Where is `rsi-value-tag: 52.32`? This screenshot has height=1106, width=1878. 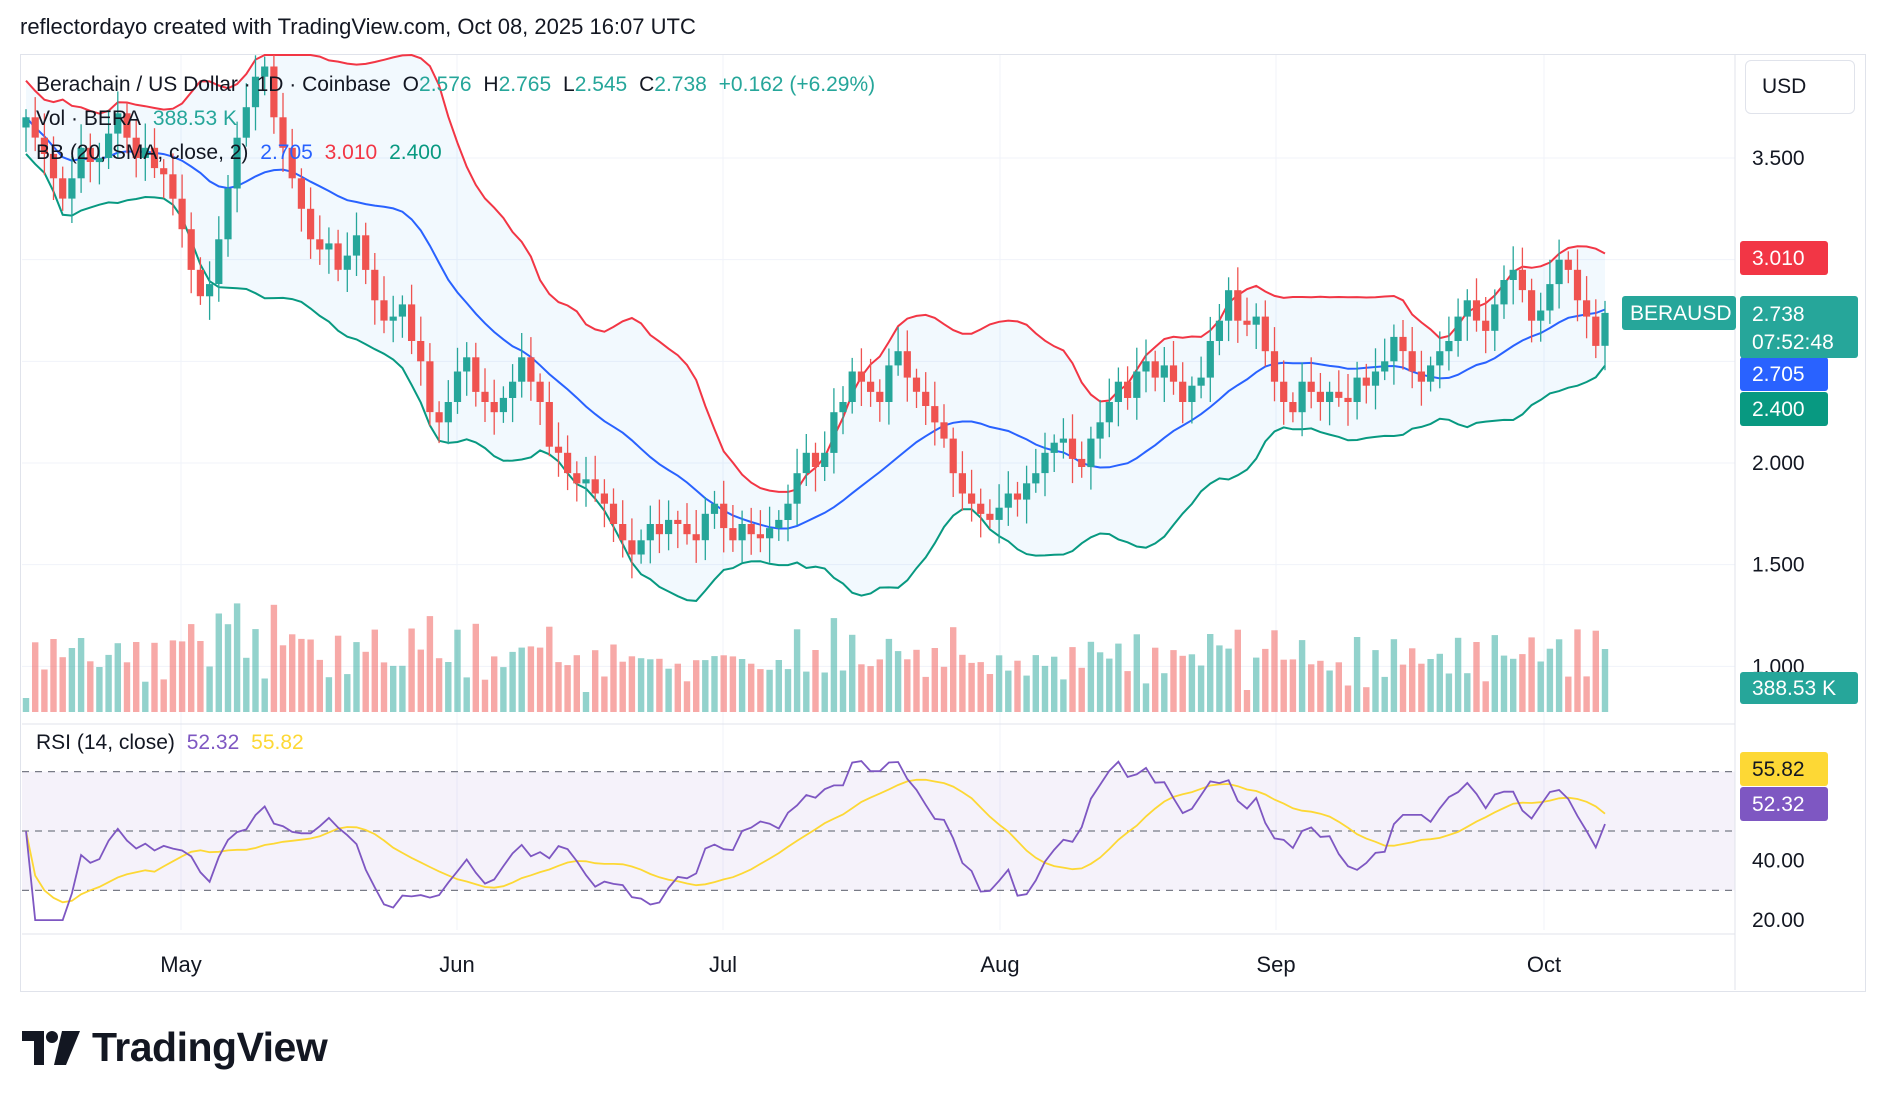
rsi-value-tag: 52.32 is located at coordinates (1778, 804).